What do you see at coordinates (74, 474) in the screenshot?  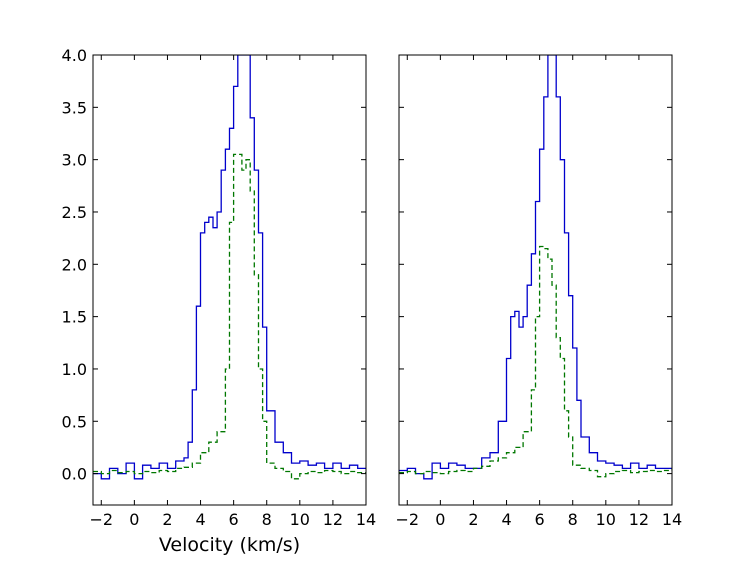 I see `y-tick-label: 0.0` at bounding box center [74, 474].